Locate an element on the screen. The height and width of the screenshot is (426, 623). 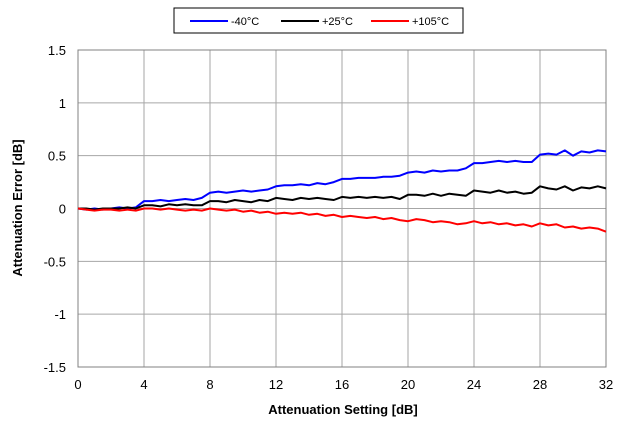
x-tick-label: 16 is located at coordinates (342, 384).